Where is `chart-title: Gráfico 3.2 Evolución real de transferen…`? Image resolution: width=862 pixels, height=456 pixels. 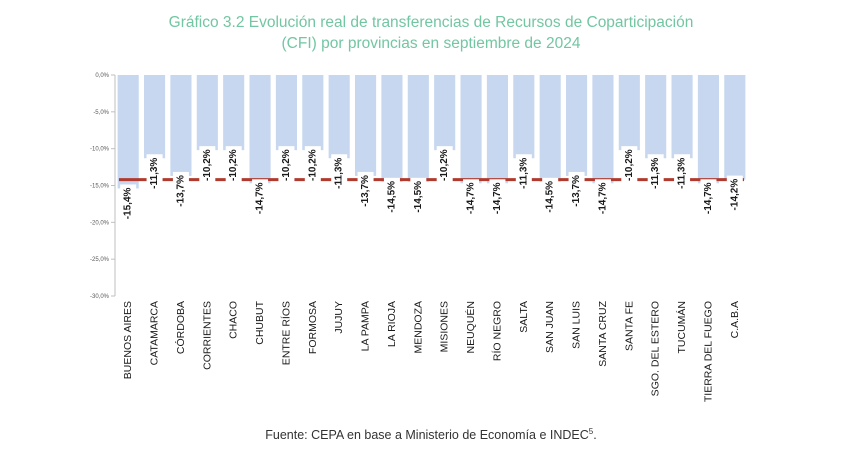 chart-title: Gráfico 3.2 Evolución real de transferen… is located at coordinates (431, 33).